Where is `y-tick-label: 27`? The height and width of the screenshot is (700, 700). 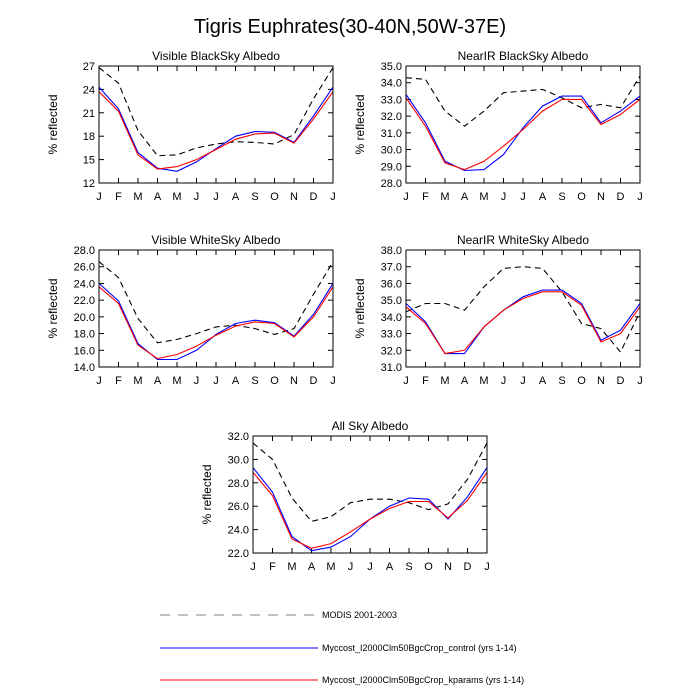
y-tick-label: 27 is located at coordinates (89, 67).